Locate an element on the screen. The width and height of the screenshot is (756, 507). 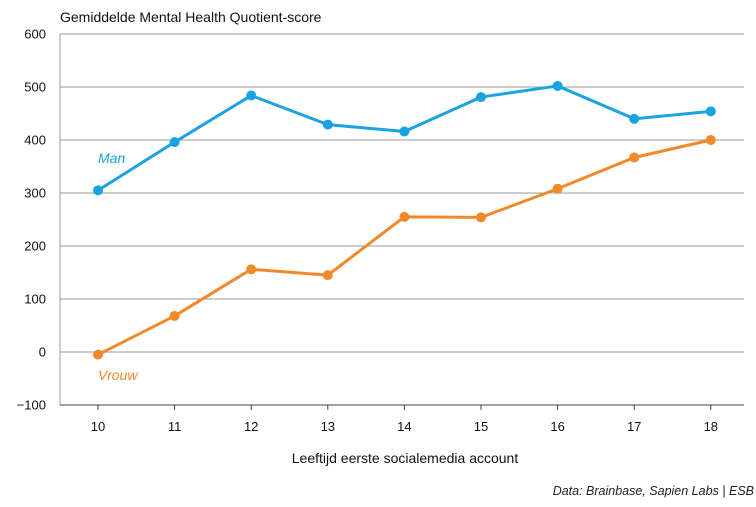
source-note: Data: Brainbase, Sapien Labs | ESB is located at coordinates (653, 491).